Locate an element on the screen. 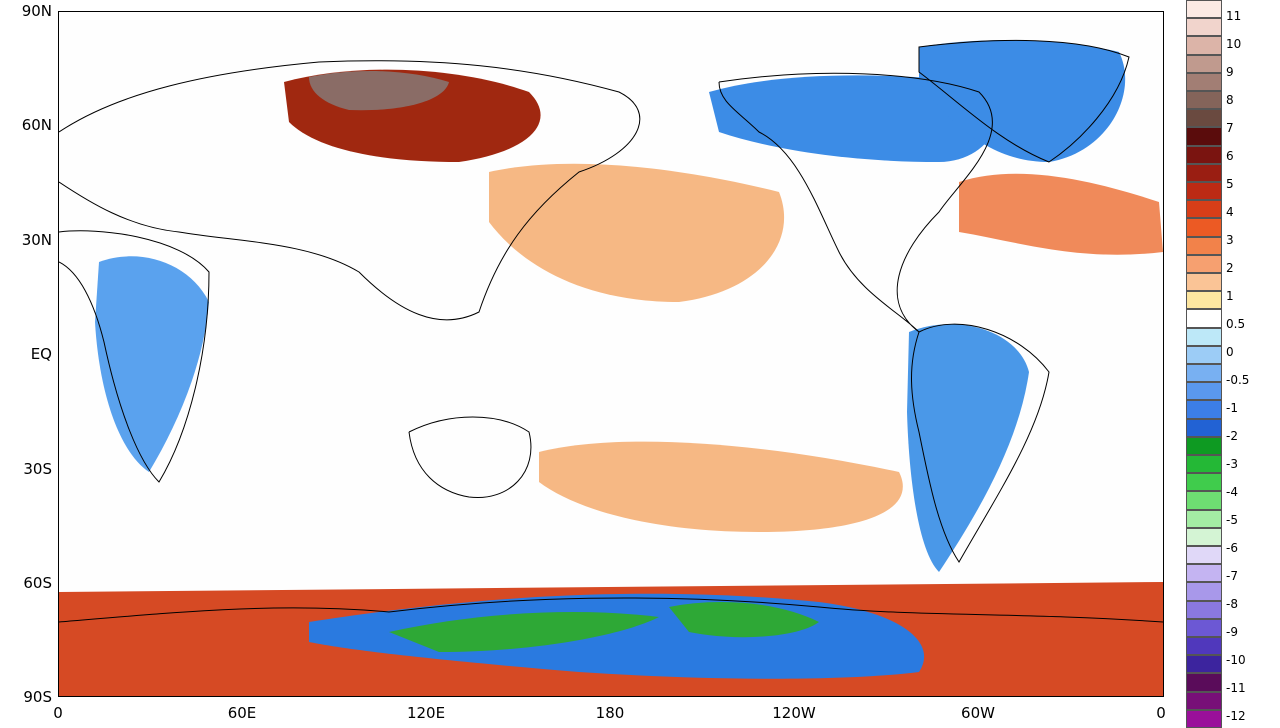 Image resolution: width=1280 pixels, height=728 pixels. colorbar-tick-label: -4 is located at coordinates (1232, 492).